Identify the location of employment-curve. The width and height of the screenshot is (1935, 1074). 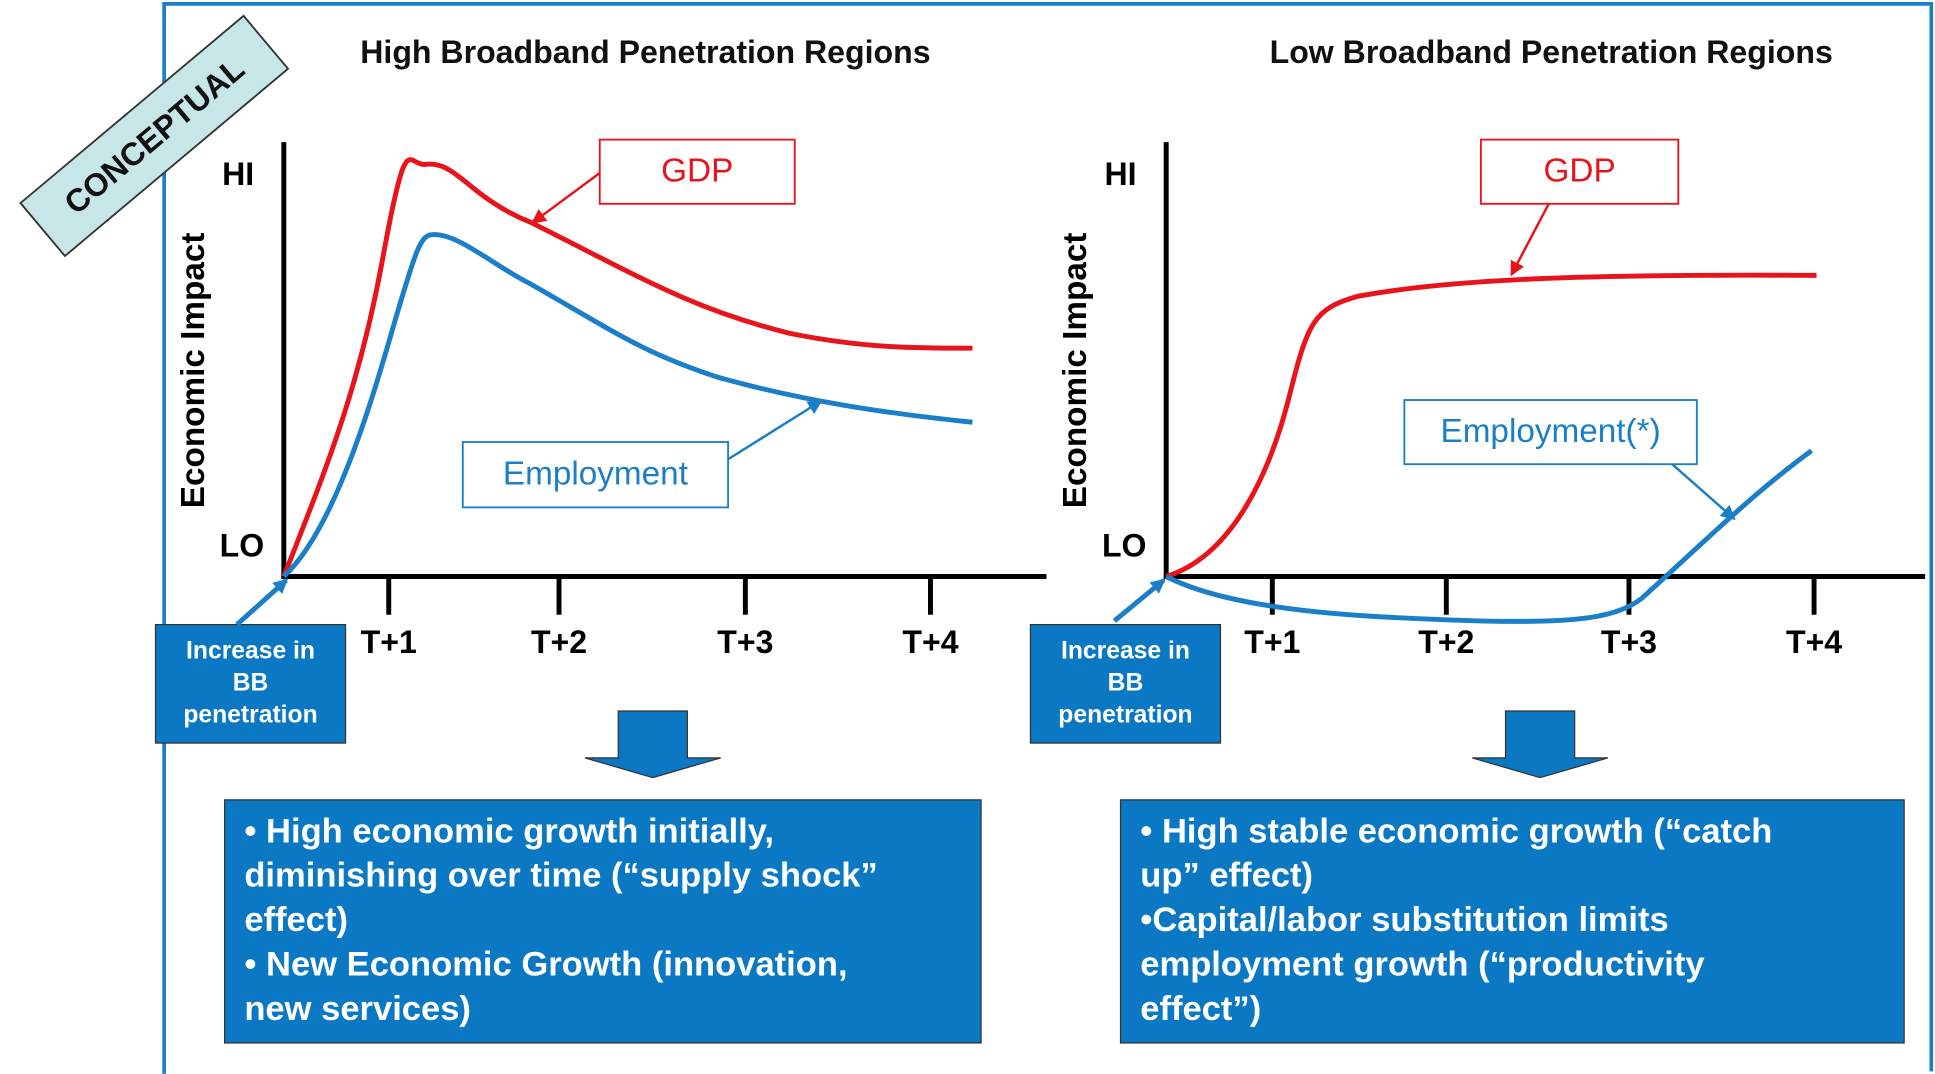
(627, 405).